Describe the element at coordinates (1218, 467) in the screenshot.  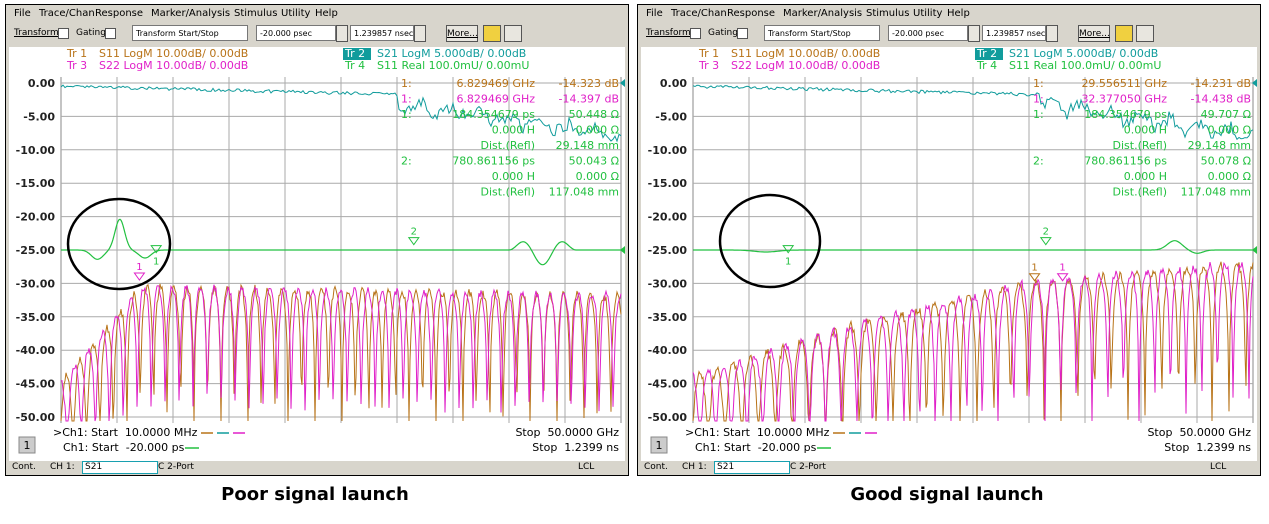
I see `status-ref: LCL` at that location.